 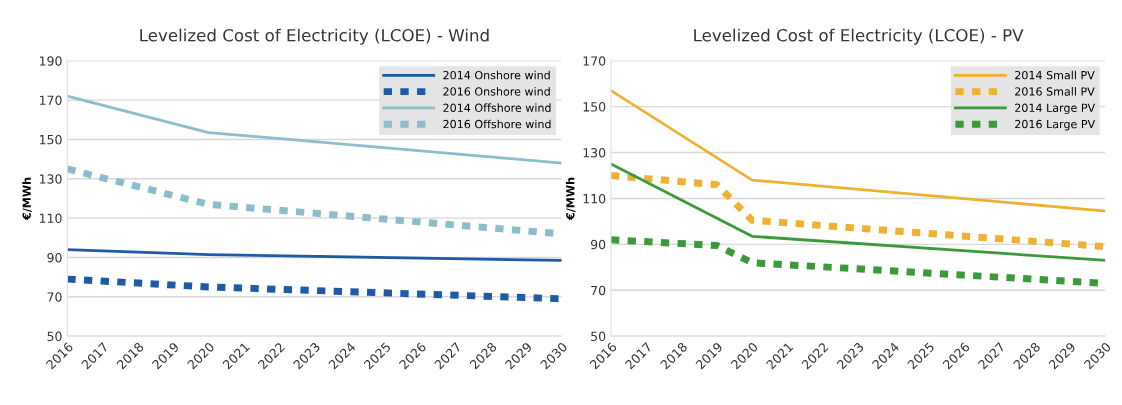 What do you see at coordinates (859, 36) in the screenshot?
I see `chart-title: Levelized Cost of Electricity (LCOE) - PV` at bounding box center [859, 36].